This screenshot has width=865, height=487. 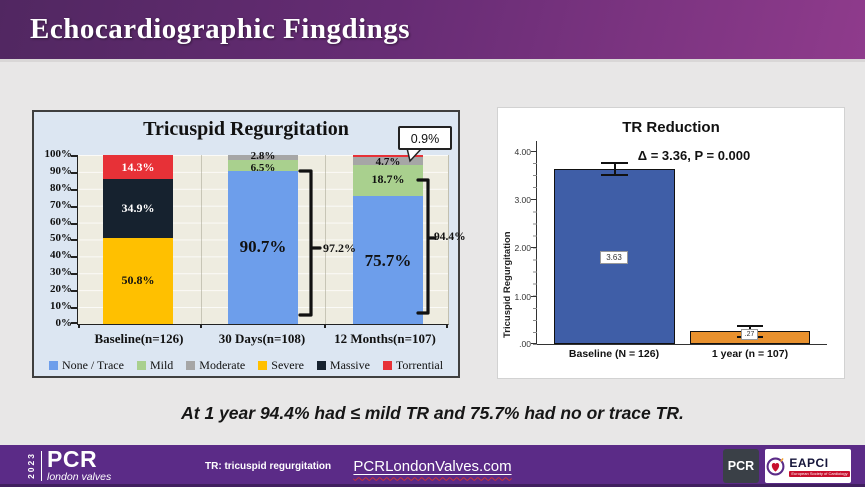 I want to click on error-bar-baseline, so click(x=615, y=168).